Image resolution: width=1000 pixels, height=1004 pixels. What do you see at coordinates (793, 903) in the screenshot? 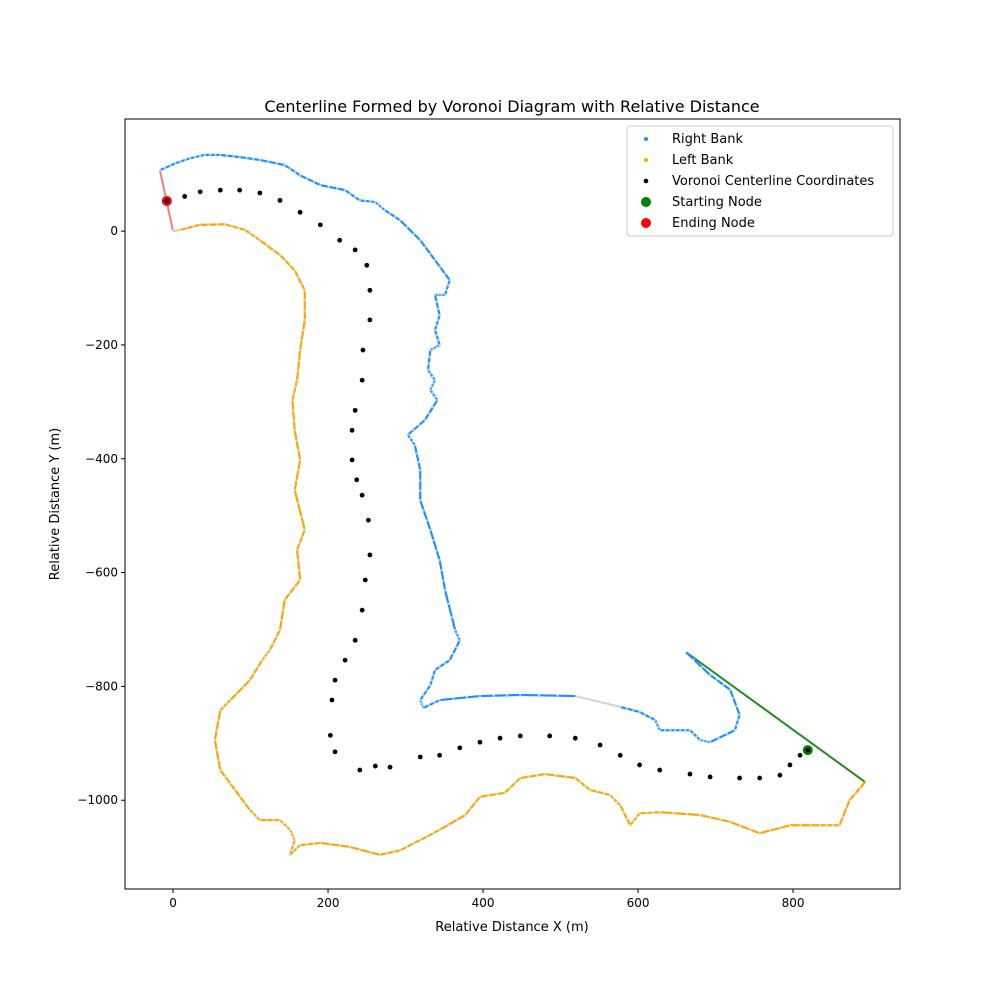
I see `x-tick-label: 800` at bounding box center [793, 903].